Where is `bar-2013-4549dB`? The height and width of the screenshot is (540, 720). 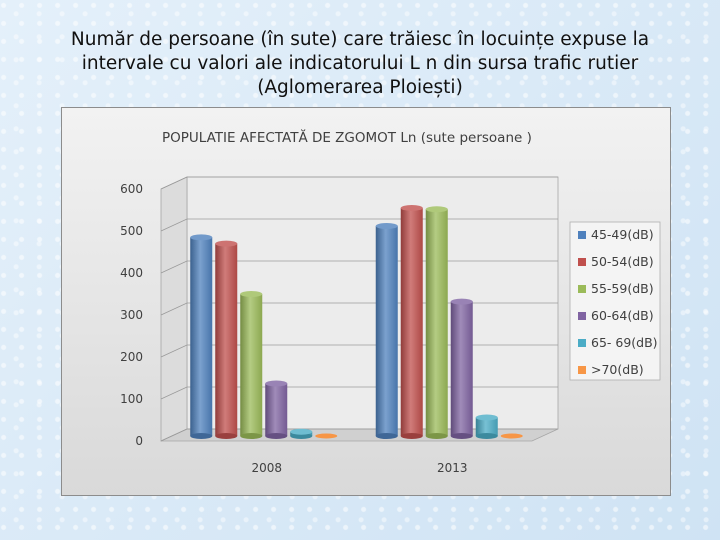 bar-2013-4549dB is located at coordinates (386, 331).